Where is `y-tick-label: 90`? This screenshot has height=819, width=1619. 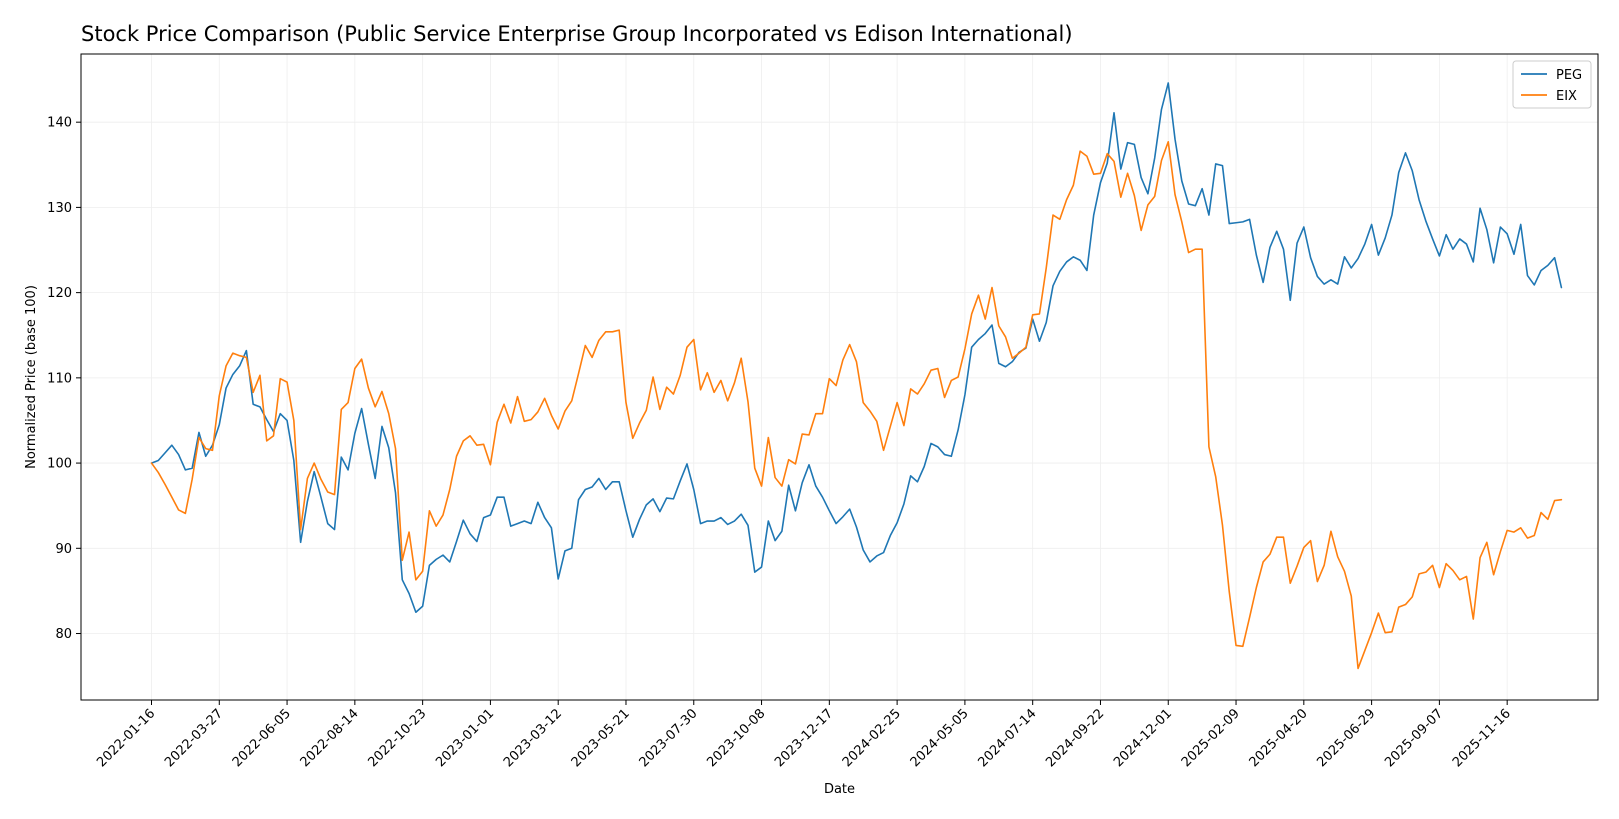
y-tick-label: 90 is located at coordinates (63, 549).